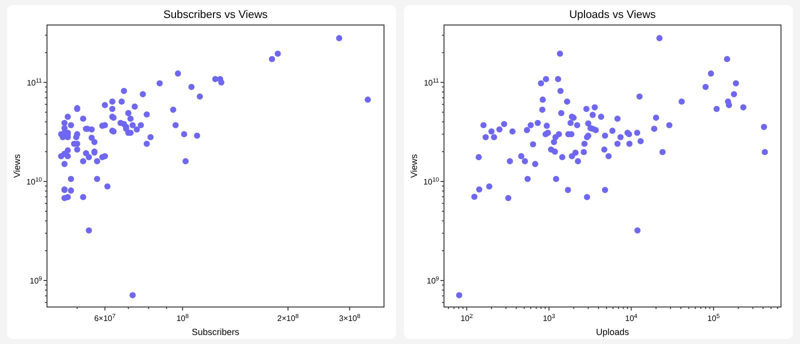 The image size is (800, 344). What do you see at coordinates (288, 318) in the screenshot?
I see `x-tick-label: 2×10$^{8}$` at bounding box center [288, 318].